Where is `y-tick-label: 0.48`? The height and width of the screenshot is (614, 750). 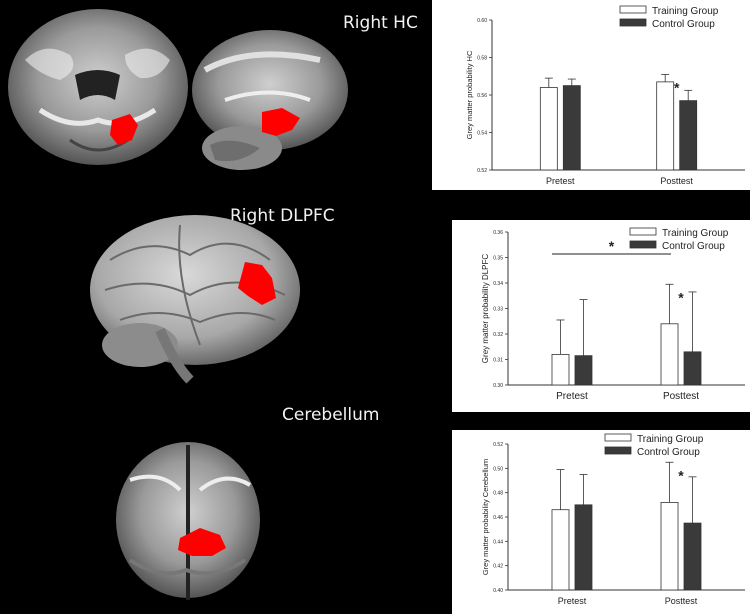
y-tick-label: 0.48 is located at coordinates (498, 494).